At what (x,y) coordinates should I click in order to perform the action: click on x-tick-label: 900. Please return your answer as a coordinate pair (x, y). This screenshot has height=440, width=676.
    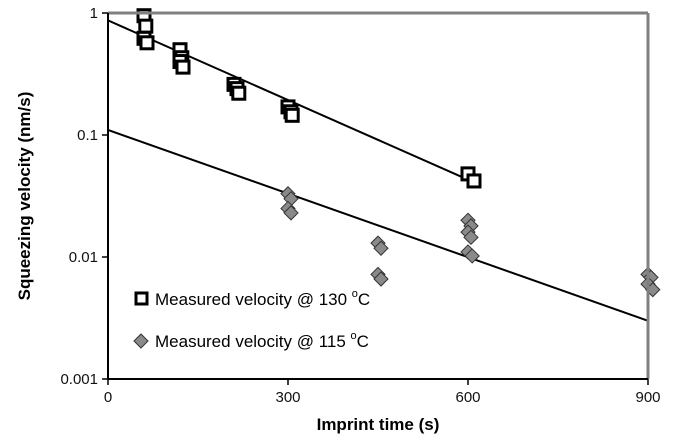
    Looking at the image, I should click on (647, 397).